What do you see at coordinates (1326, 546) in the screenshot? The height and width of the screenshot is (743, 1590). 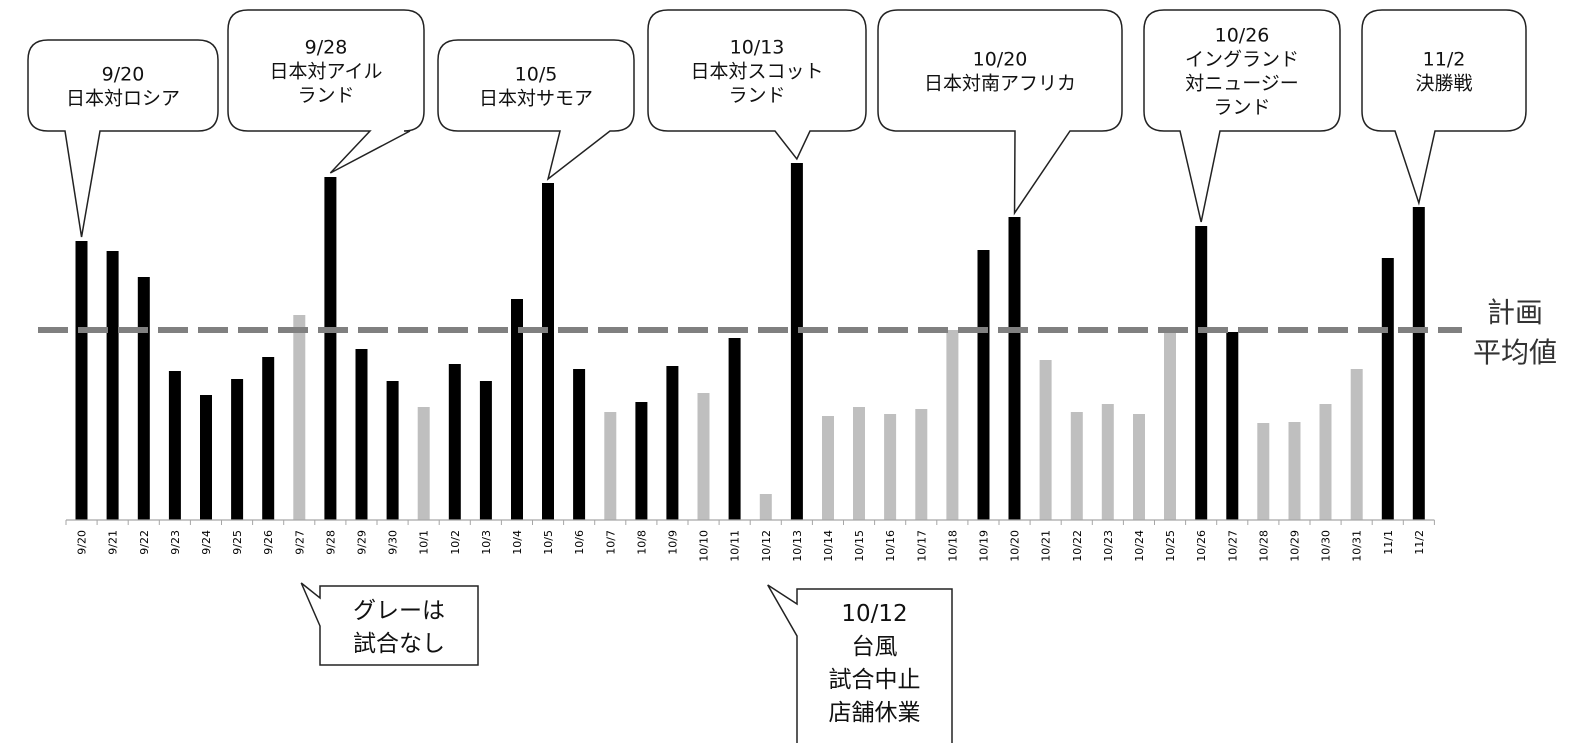 I see `x-tick-label: 10/30` at bounding box center [1326, 546].